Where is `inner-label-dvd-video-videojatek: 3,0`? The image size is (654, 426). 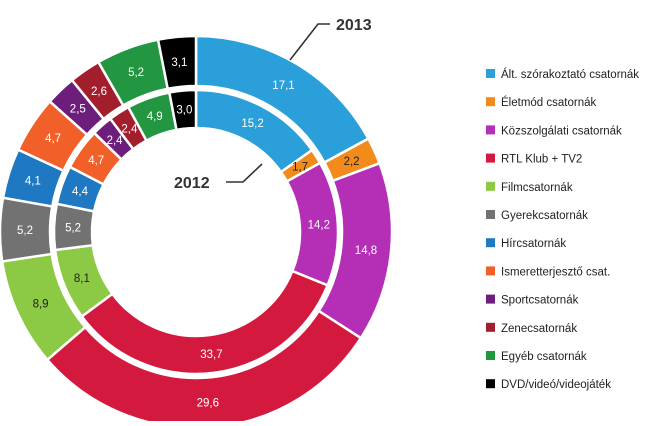 inner-label-dvd-video-videojatek: 3,0 is located at coordinates (184, 111).